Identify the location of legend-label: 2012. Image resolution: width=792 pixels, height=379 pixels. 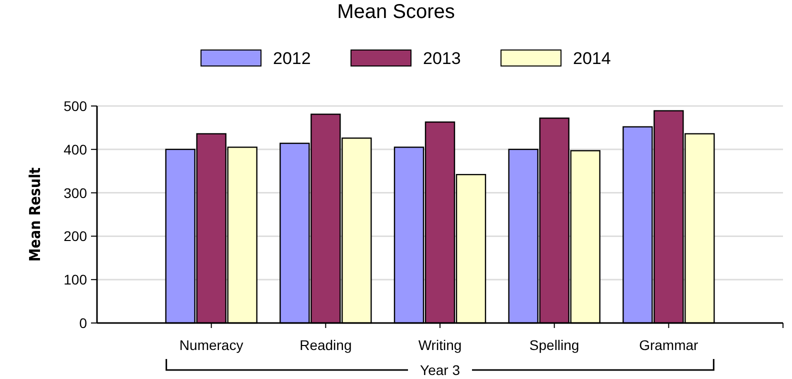
(292, 58).